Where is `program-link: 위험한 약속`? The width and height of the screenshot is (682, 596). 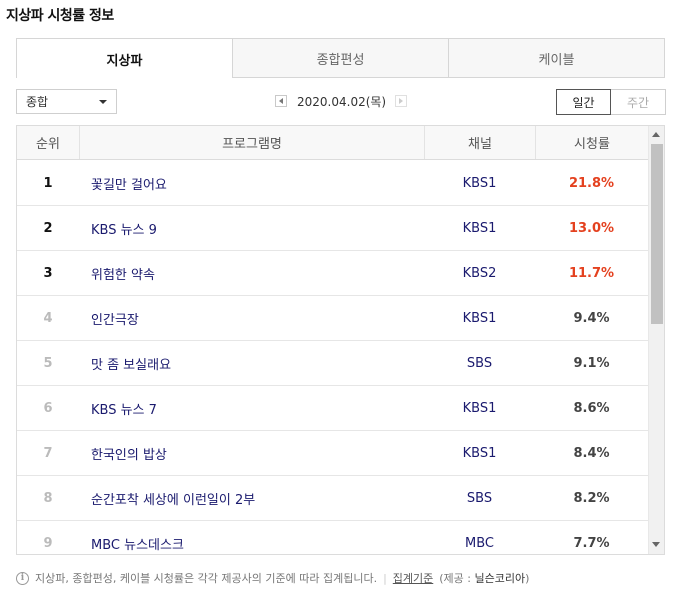
program-link: 위험한 약속 is located at coordinates (123, 275).